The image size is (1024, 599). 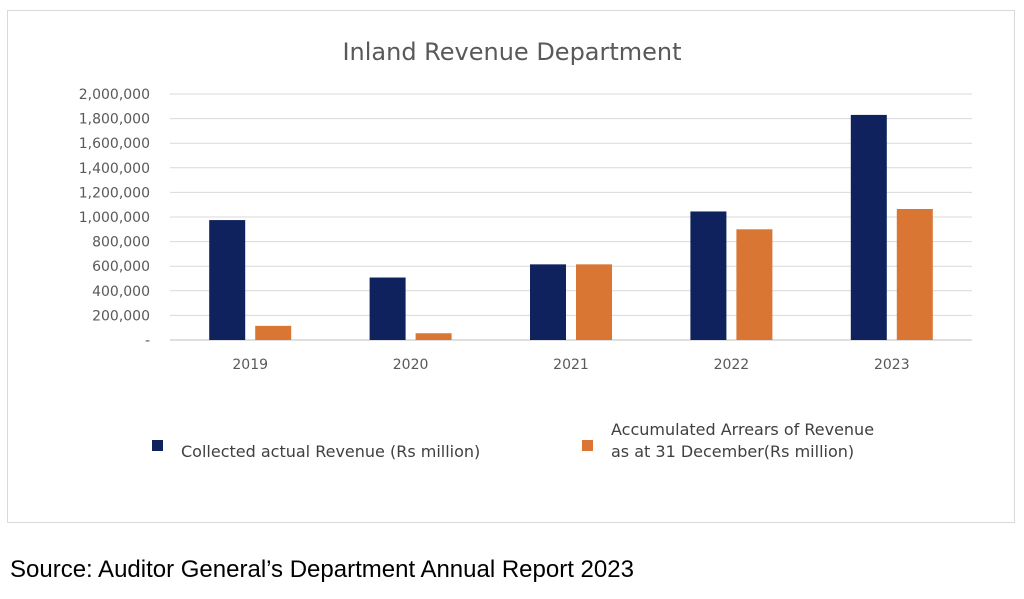 I want to click on x-tick-label: 2019, so click(x=250, y=365).